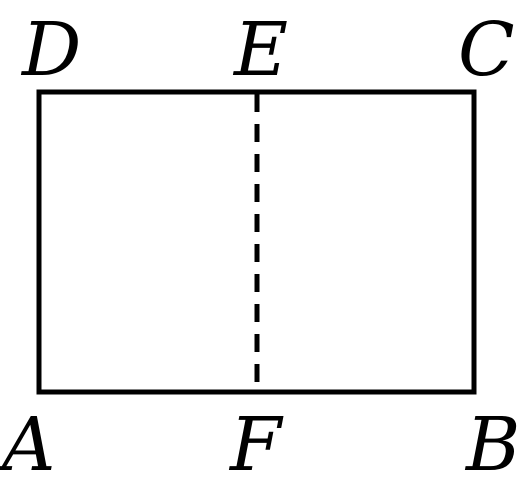 The height and width of the screenshot is (498, 519). Describe the element at coordinates (256, 445) in the screenshot. I see `vertex-label-f: F` at that location.